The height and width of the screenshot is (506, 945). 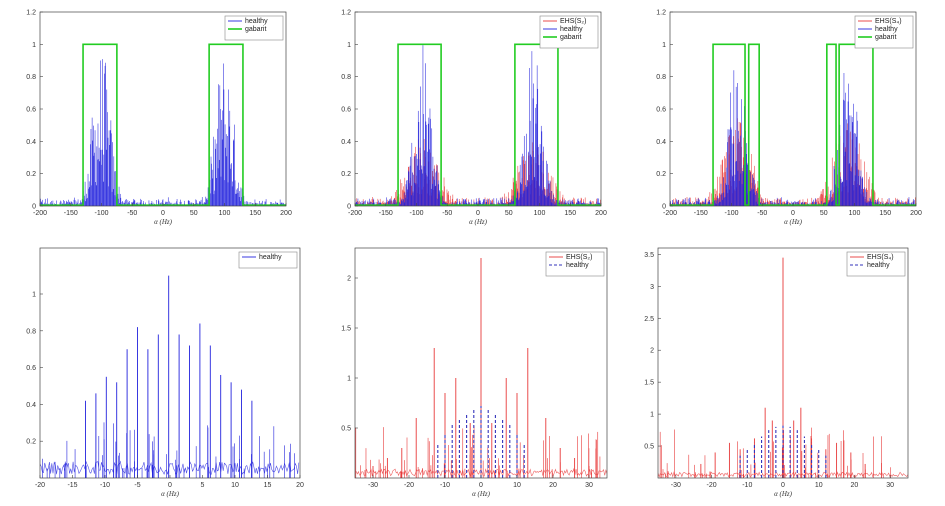 What do you see at coordinates (170, 467) in the screenshot?
I see `noise-floor-healthy` at bounding box center [170, 467].